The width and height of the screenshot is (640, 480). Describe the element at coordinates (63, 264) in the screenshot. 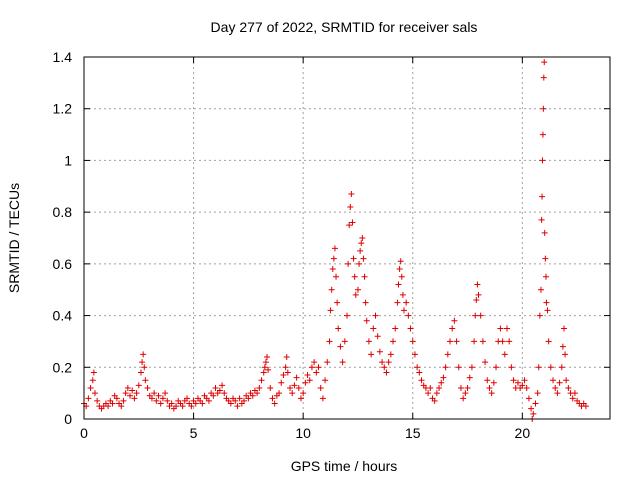

I see `y-tick-label: 0.6` at that location.